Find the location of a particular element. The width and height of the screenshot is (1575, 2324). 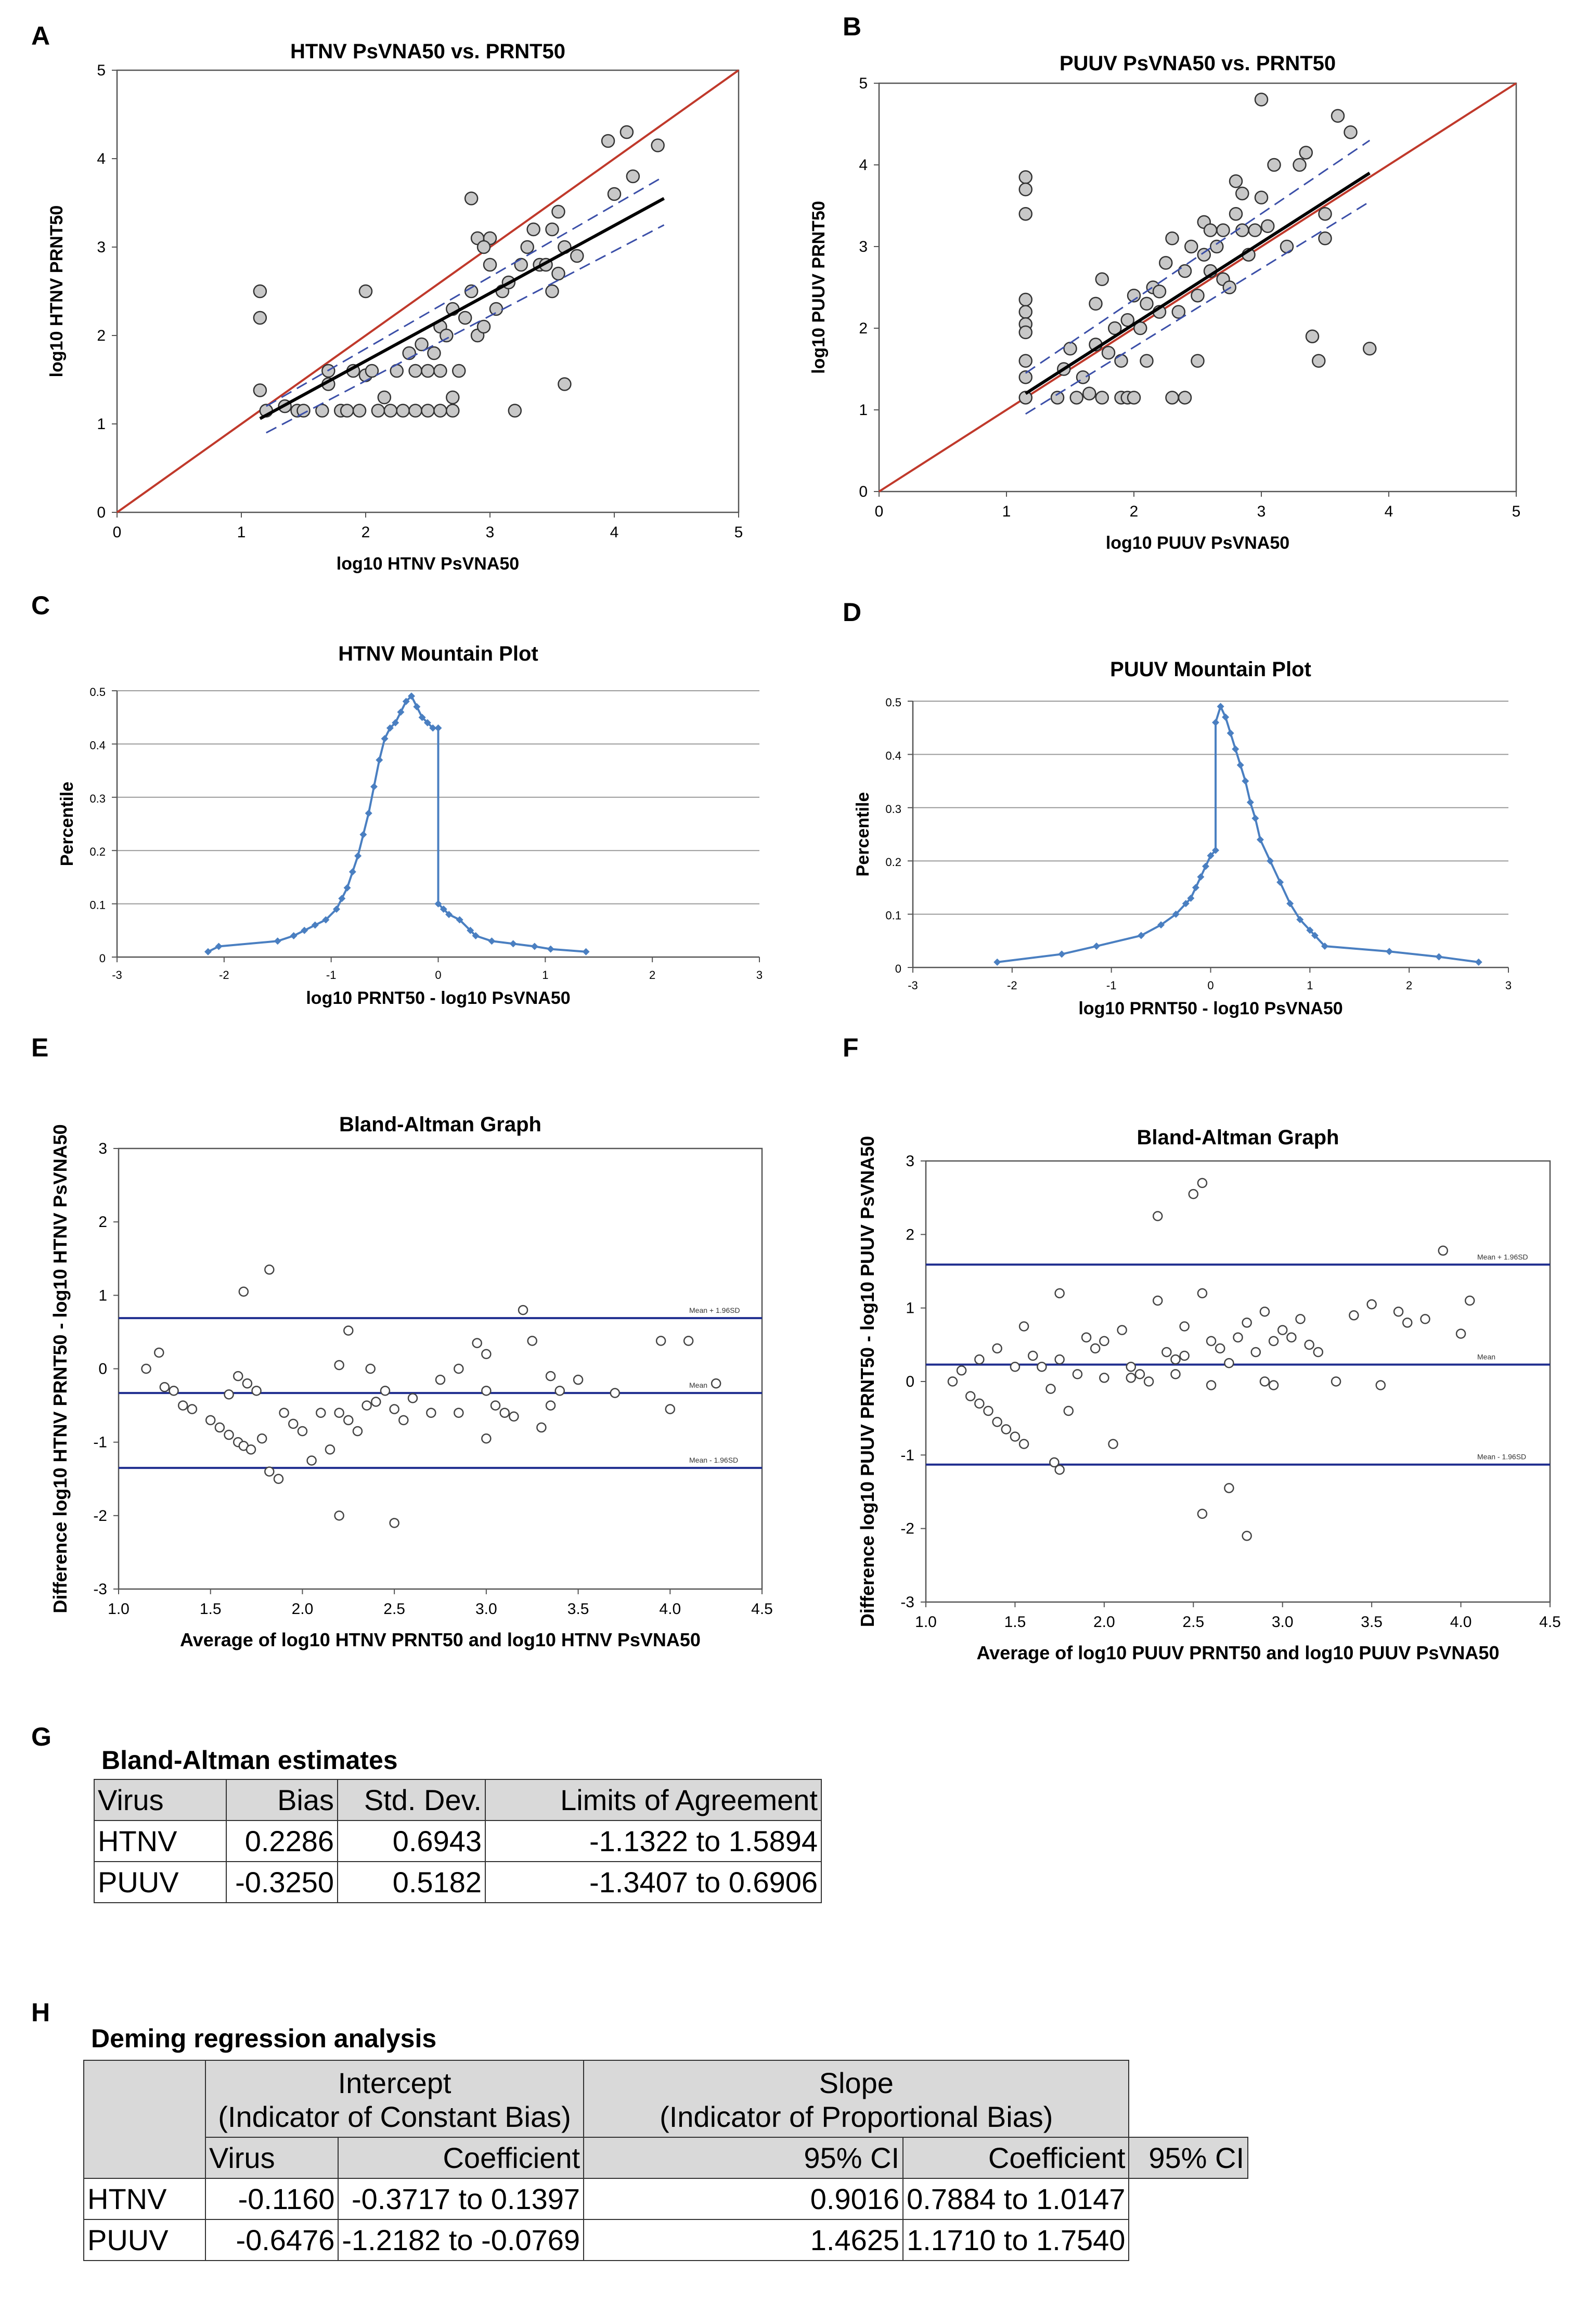

x-tick-label: 2.5 is located at coordinates (1193, 1622).